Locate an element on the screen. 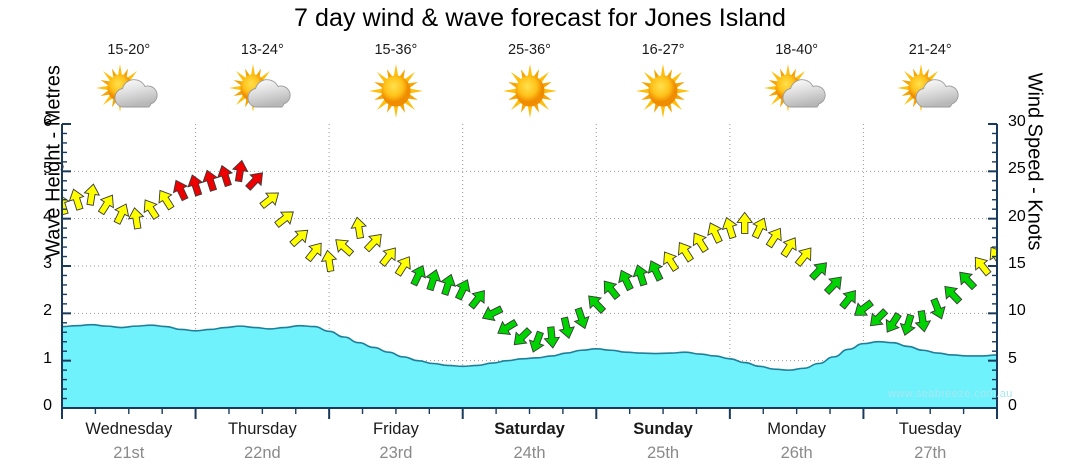 The width and height of the screenshot is (1080, 475). left-tick-4: 4 is located at coordinates (47, 216).